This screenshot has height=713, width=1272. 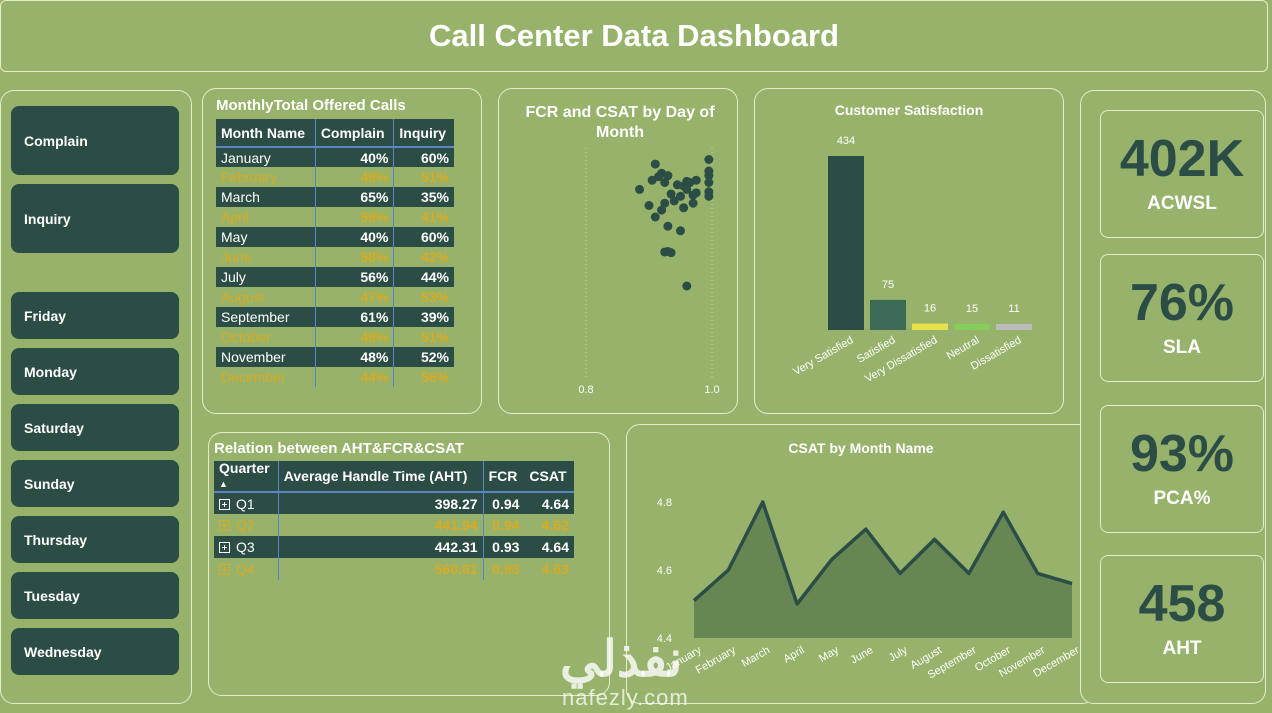 What do you see at coordinates (95, 595) in the screenshot?
I see `slicer-tuesday-button: Tuesday` at bounding box center [95, 595].